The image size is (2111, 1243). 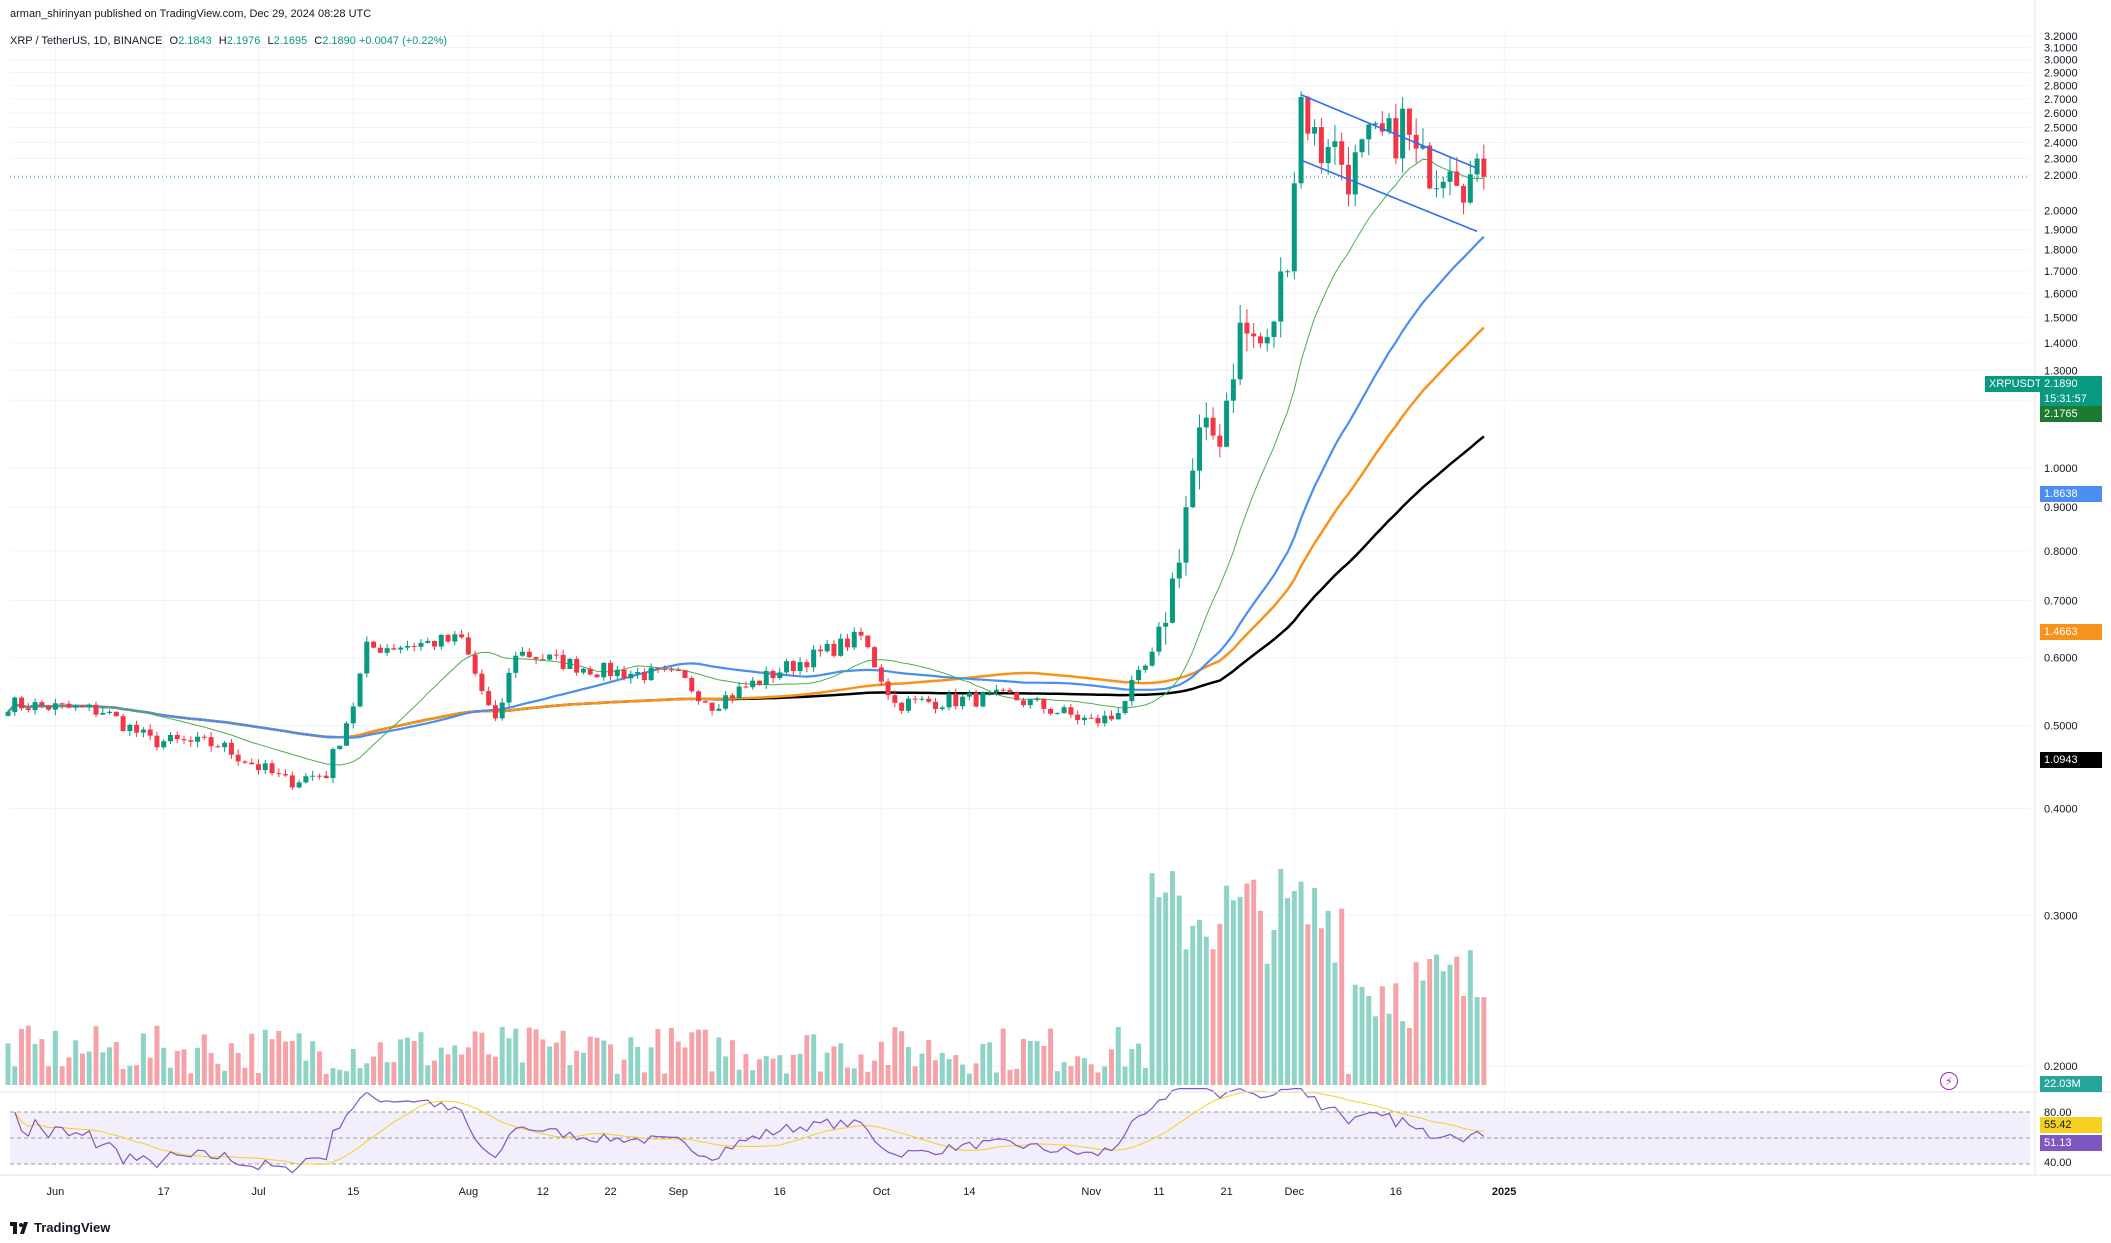 What do you see at coordinates (1949, 1081) in the screenshot?
I see `lightning-icon: ⚡` at bounding box center [1949, 1081].